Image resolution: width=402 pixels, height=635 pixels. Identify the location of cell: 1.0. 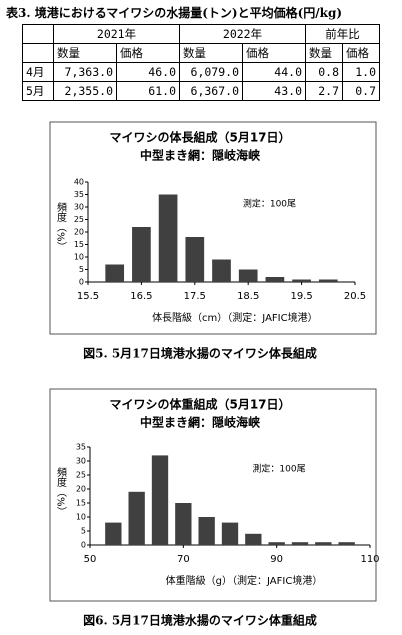
(361, 72).